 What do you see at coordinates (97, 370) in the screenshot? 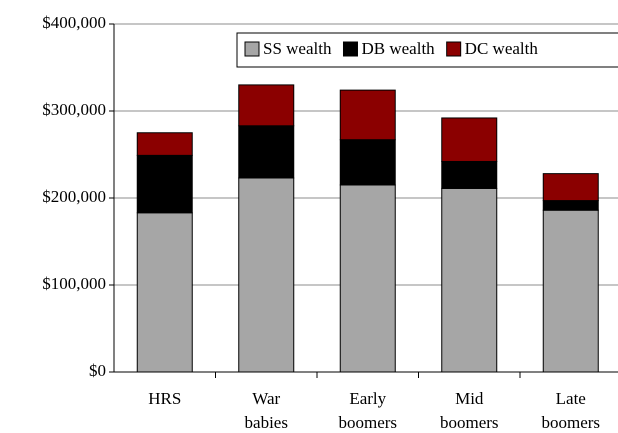
I see `y-tick-label: $0` at bounding box center [97, 370].